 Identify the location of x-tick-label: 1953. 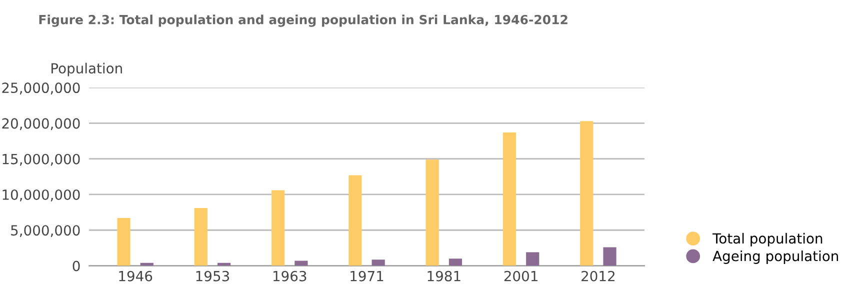
(213, 276).